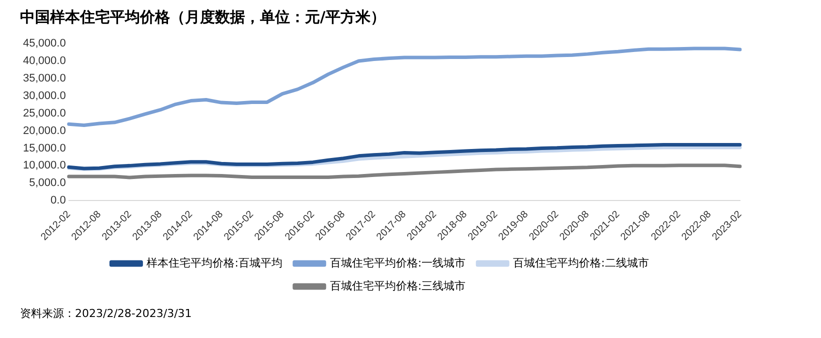 This screenshot has width=821, height=338. What do you see at coordinates (44, 113) in the screenshot?
I see `y-tick-label: 25,000.0` at bounding box center [44, 113].